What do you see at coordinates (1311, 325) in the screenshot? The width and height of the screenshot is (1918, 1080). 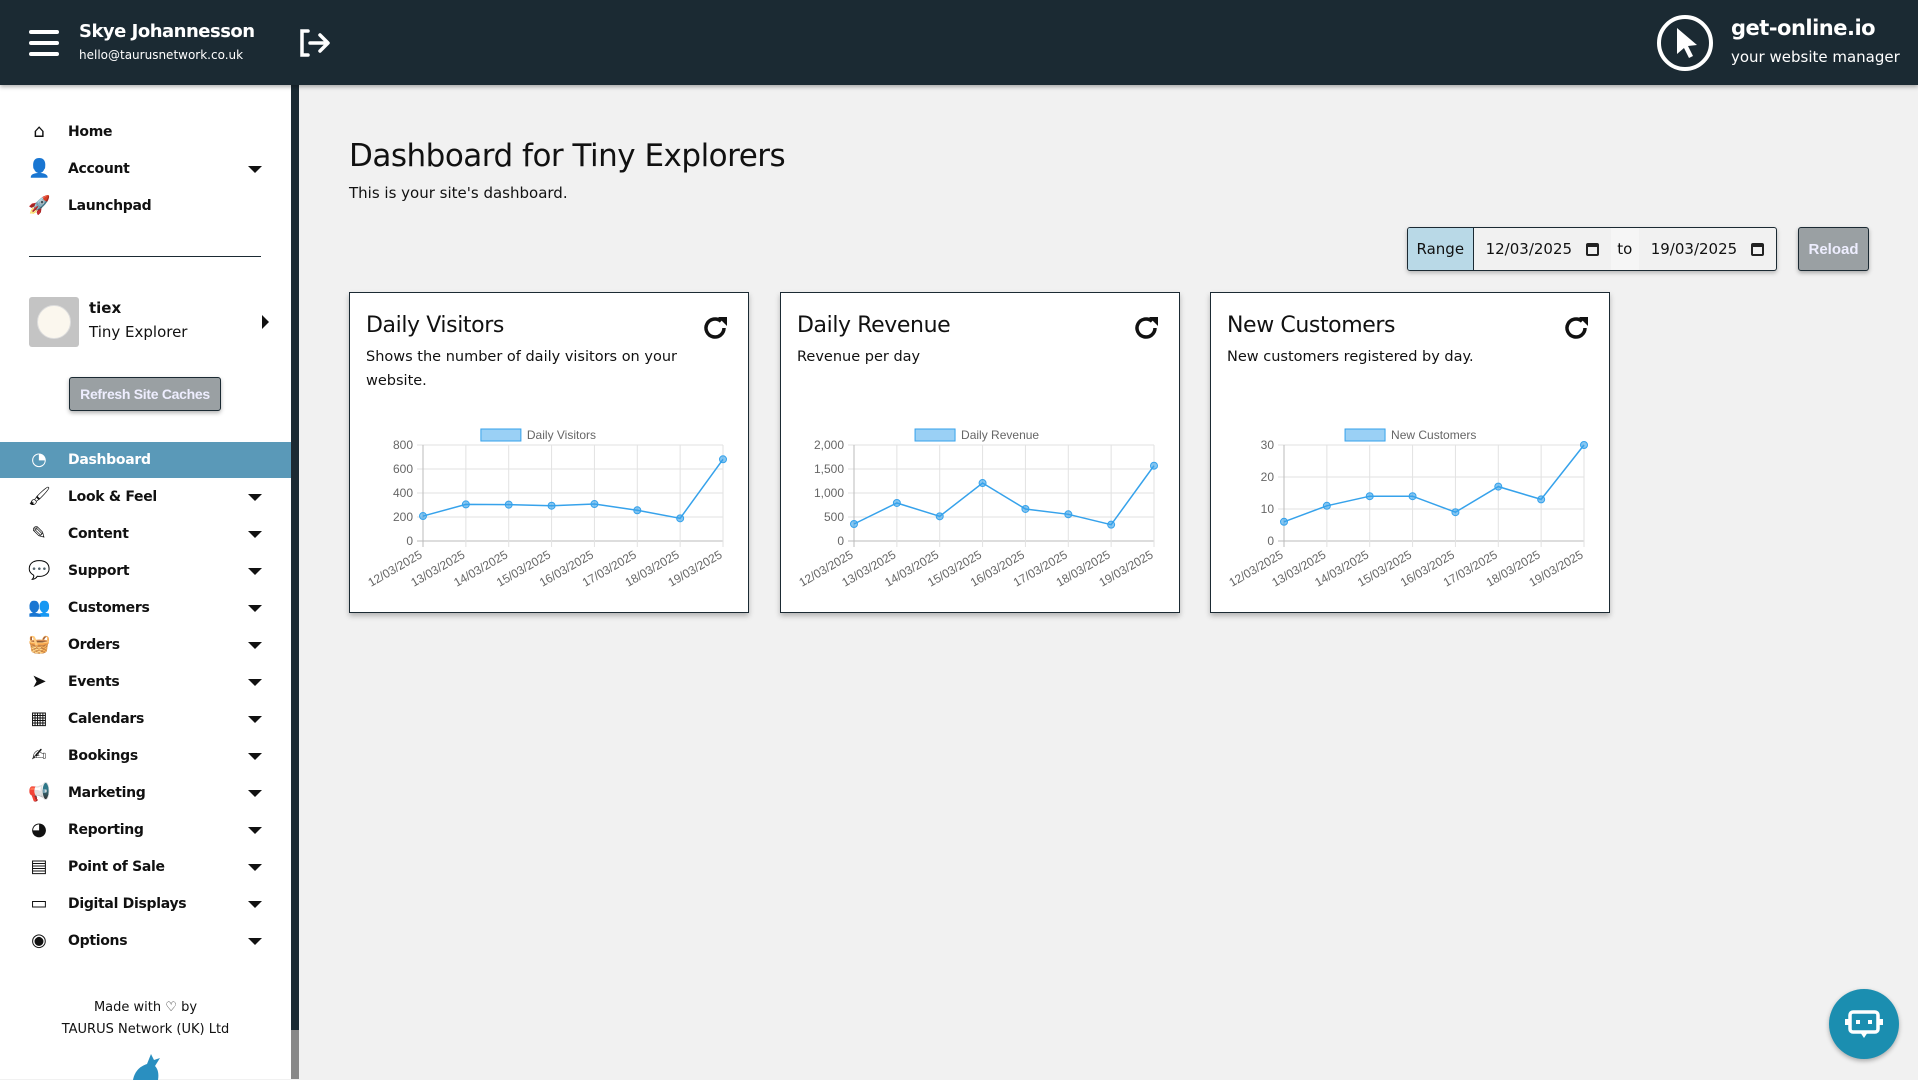 I see `card-title: New Customers` at bounding box center [1311, 325].